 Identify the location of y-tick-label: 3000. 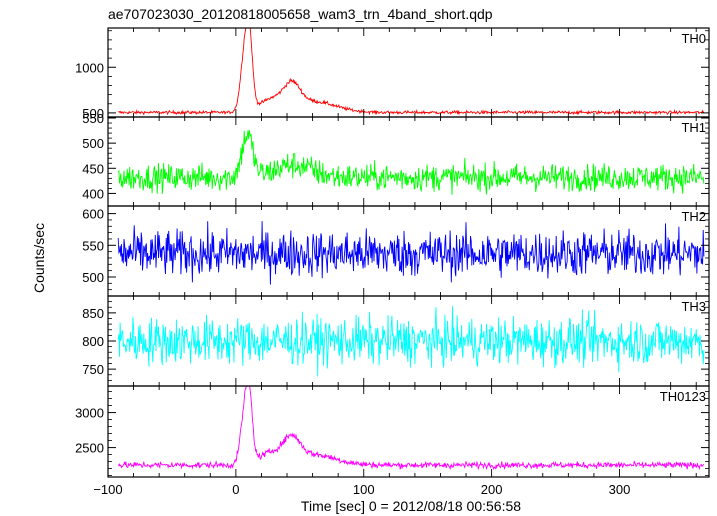
(89, 413).